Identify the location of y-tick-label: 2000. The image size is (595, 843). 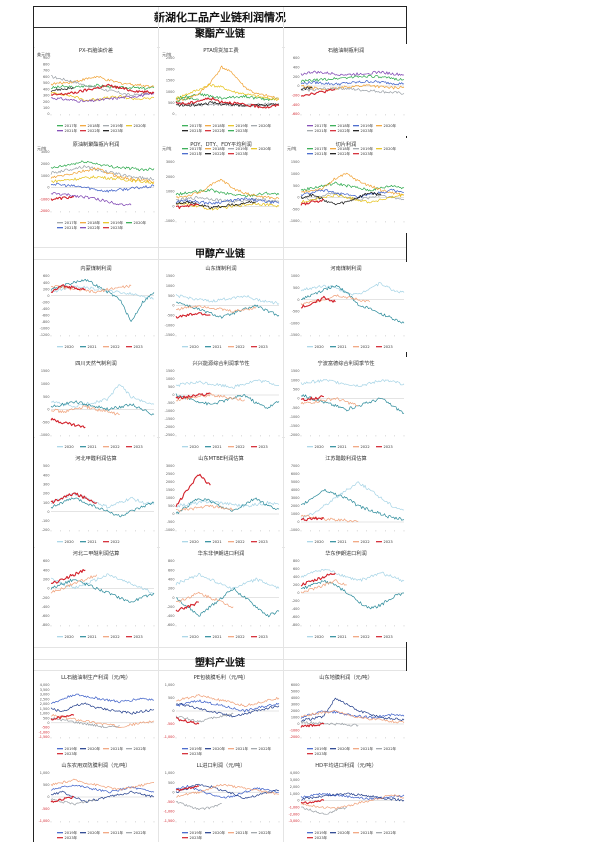
(170, 69).